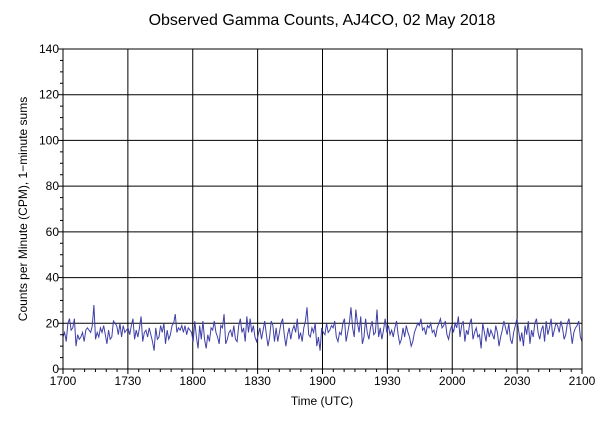 The image size is (600, 428). Describe the element at coordinates (49, 140) in the screenshot. I see `y-tick-label: 100` at that location.